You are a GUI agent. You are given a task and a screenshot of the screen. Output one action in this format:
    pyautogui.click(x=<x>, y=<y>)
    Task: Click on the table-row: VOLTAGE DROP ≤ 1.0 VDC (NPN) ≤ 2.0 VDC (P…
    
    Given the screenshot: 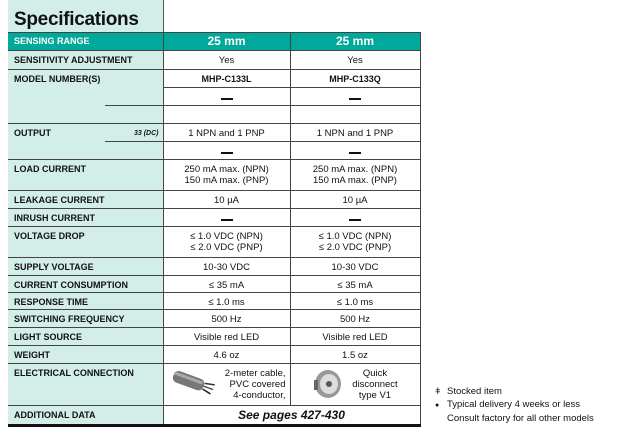 What is the action you would take?
    pyautogui.click(x=214, y=242)
    